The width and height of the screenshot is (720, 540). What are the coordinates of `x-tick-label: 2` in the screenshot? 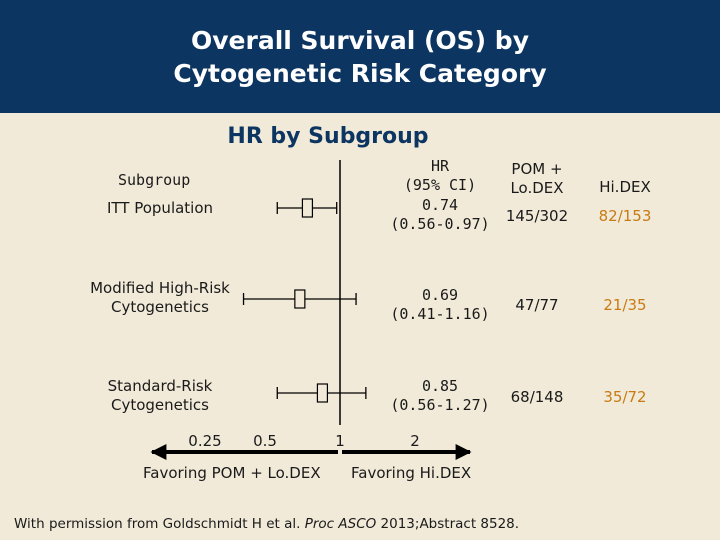 It's located at (415, 441).